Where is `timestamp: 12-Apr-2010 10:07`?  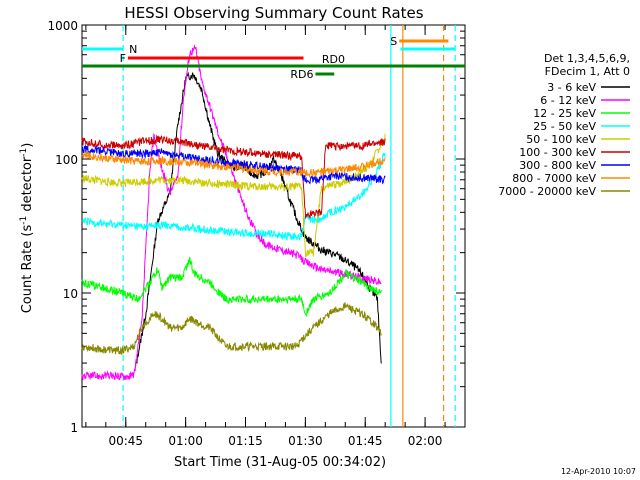
timestamp: 12-Apr-2010 10:07 is located at coordinates (598, 471).